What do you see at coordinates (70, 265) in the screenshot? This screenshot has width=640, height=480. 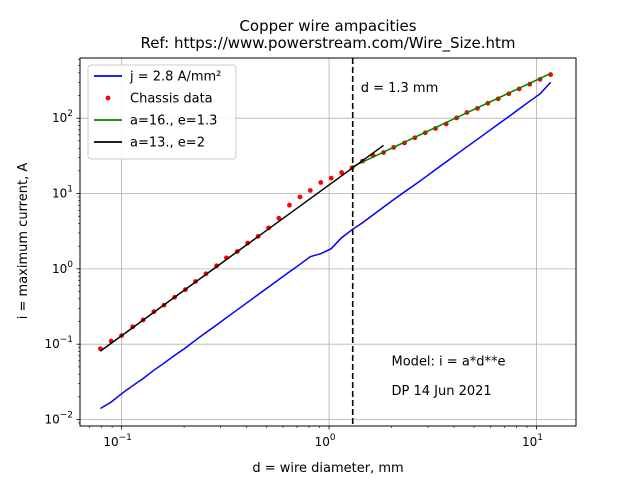 I see `y-tick-label-exponent: 0` at bounding box center [70, 265].